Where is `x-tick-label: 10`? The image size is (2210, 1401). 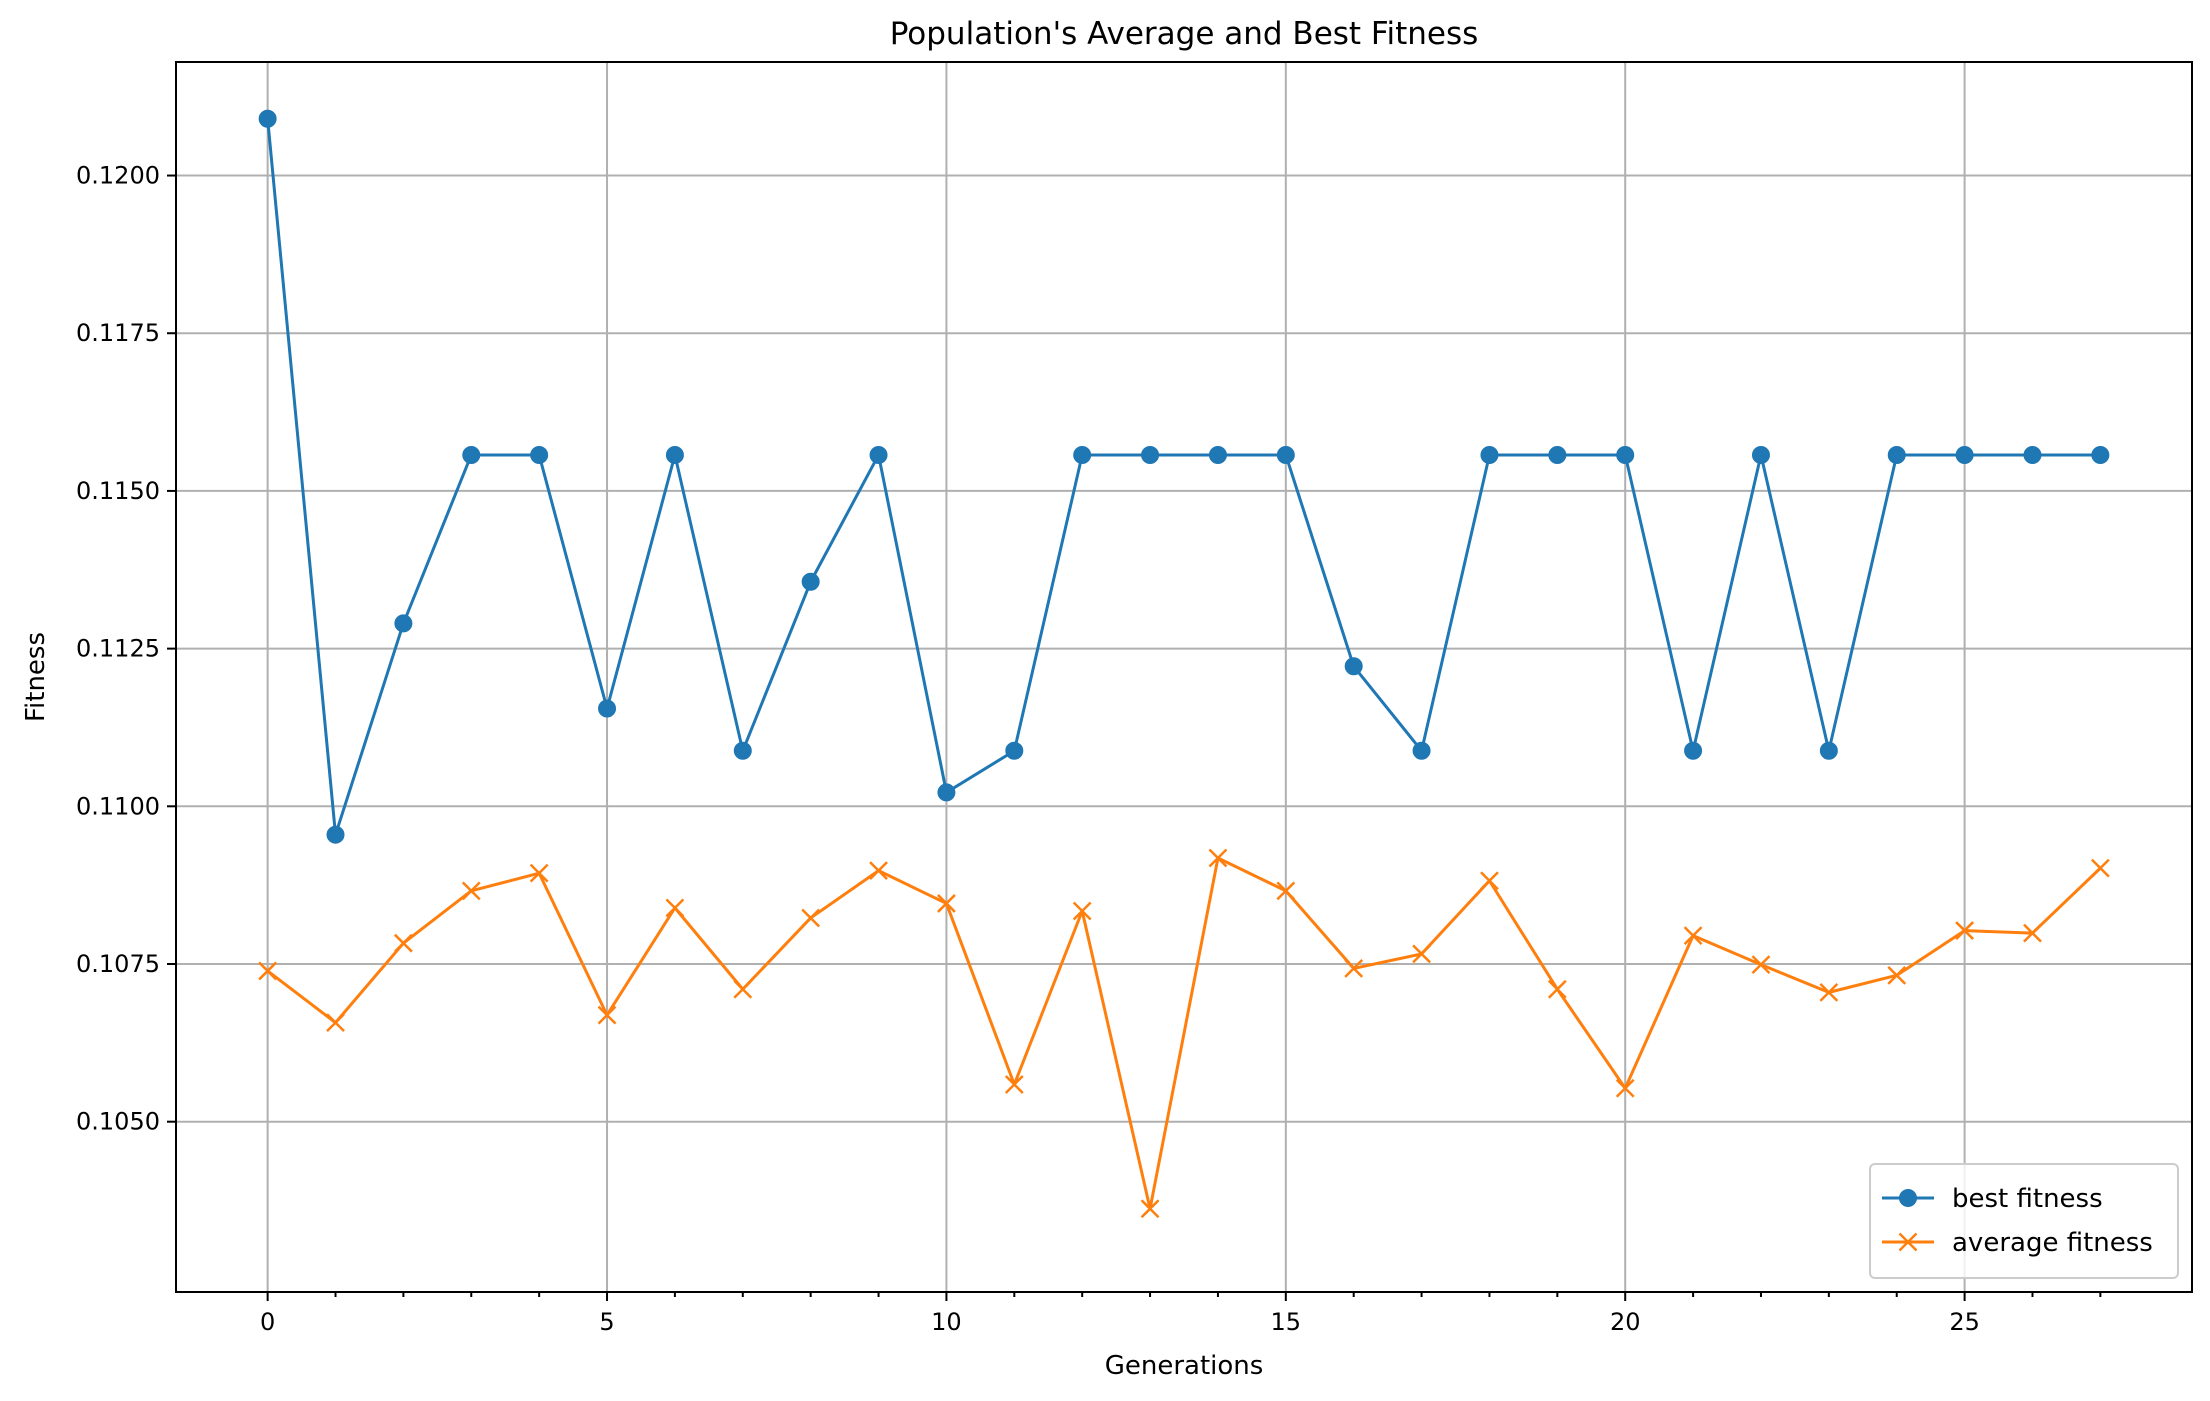 x-tick-label: 10 is located at coordinates (946, 1322).